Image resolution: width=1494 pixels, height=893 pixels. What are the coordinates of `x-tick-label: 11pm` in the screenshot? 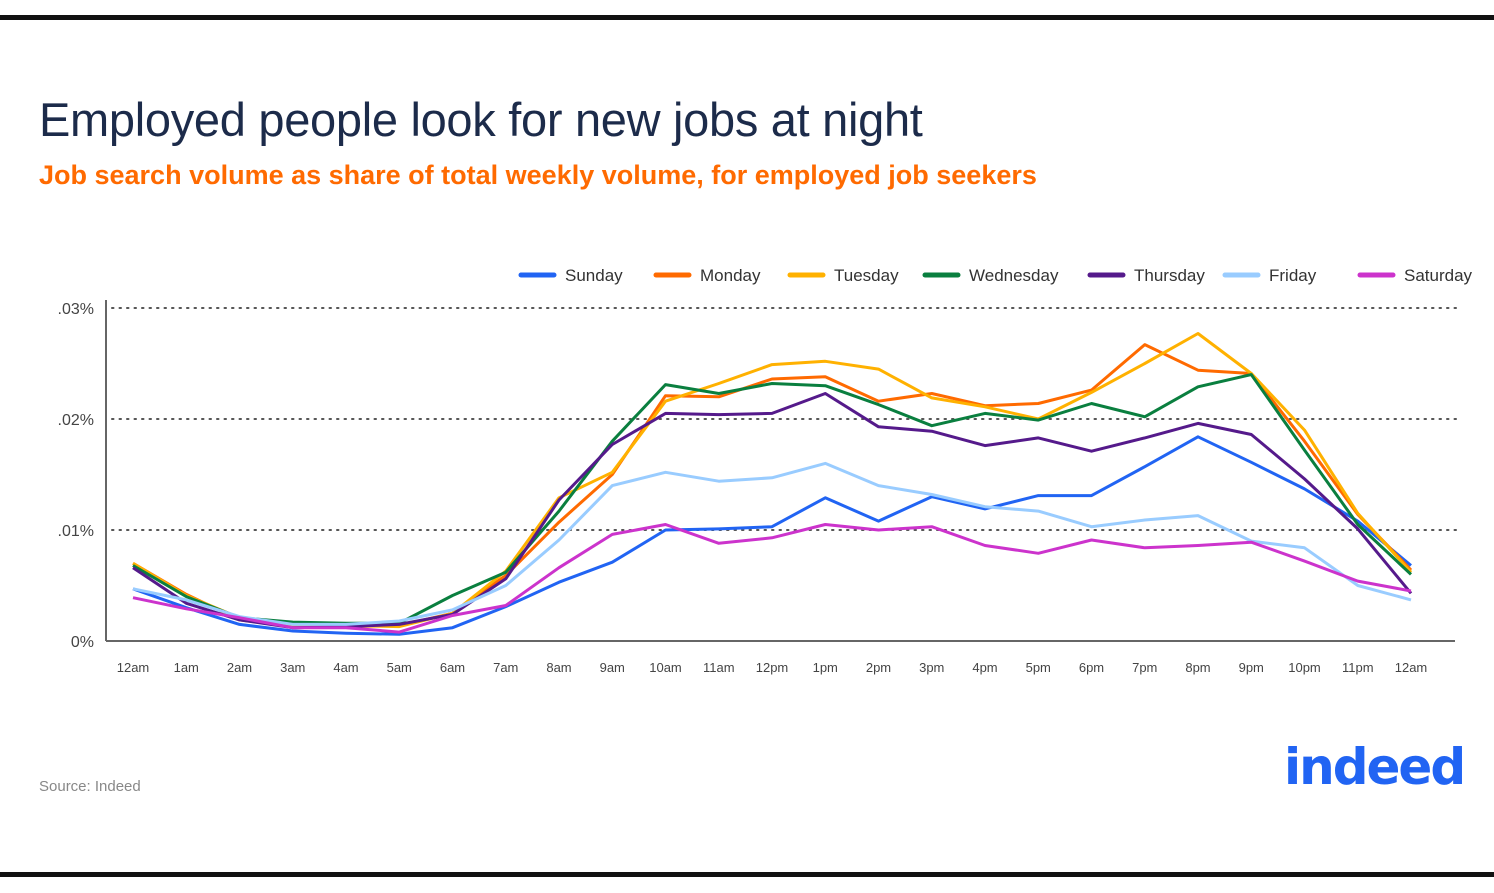 It's located at (1358, 667).